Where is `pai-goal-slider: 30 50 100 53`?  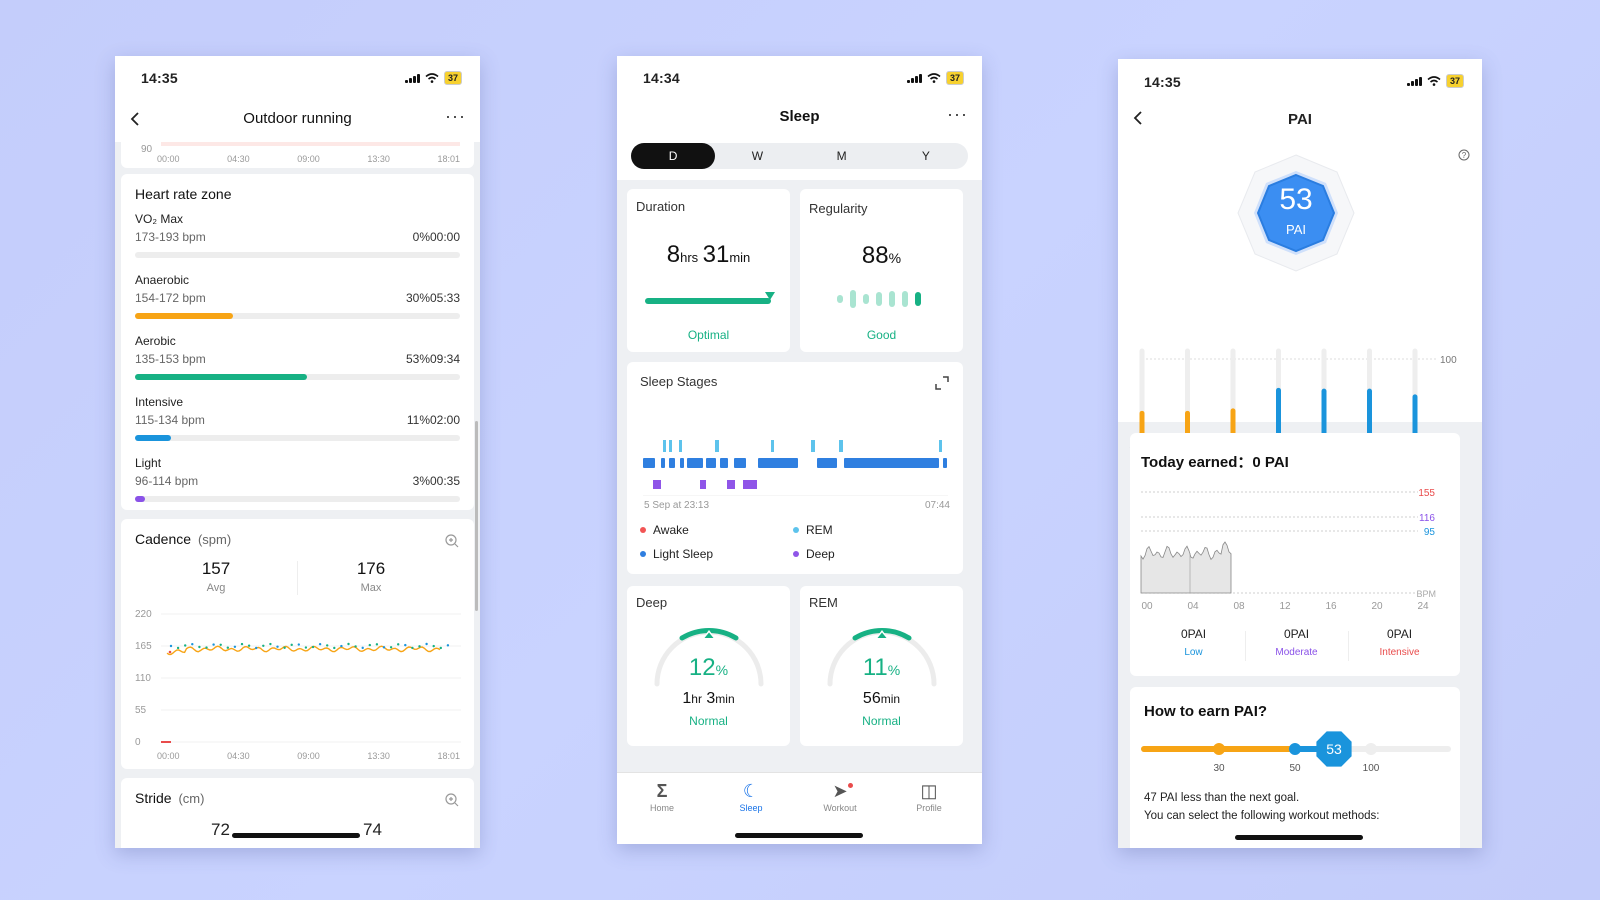
pai-goal-slider: 30 50 100 53 is located at coordinates (1296, 752).